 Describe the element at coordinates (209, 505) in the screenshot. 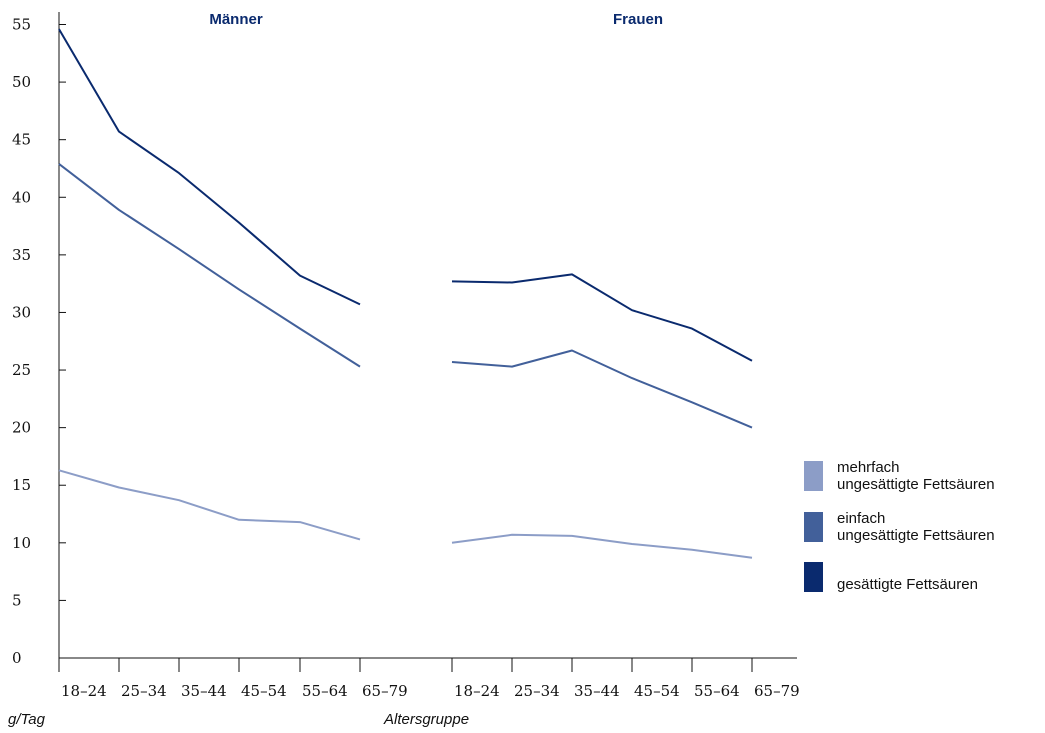

I see `series-line-mehrfach-maenner` at that location.